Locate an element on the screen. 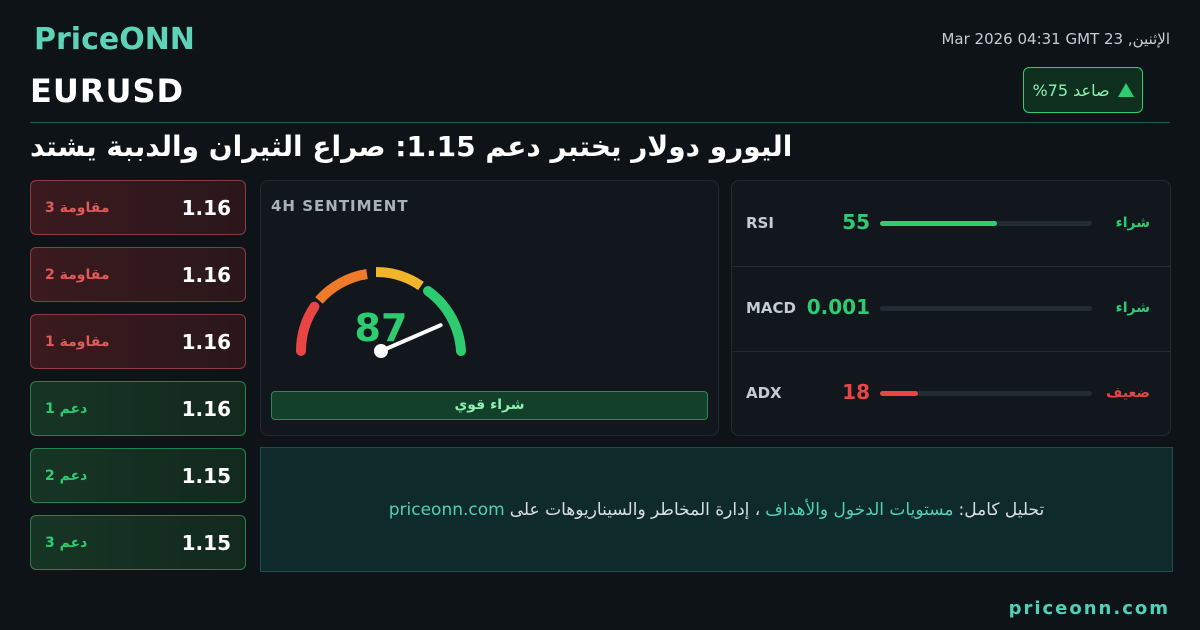 This screenshot has height=630, width=1200. indicators-panel: RSI 55 شراء MACD 0.001 شراء ADX 18 ضعيف is located at coordinates (951, 308).